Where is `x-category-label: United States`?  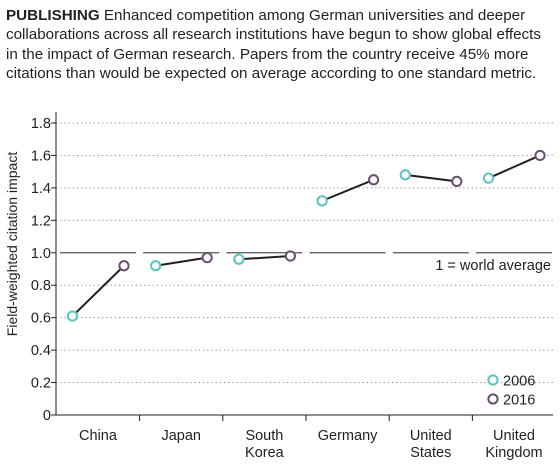 x-category-label: United States is located at coordinates (431, 444).